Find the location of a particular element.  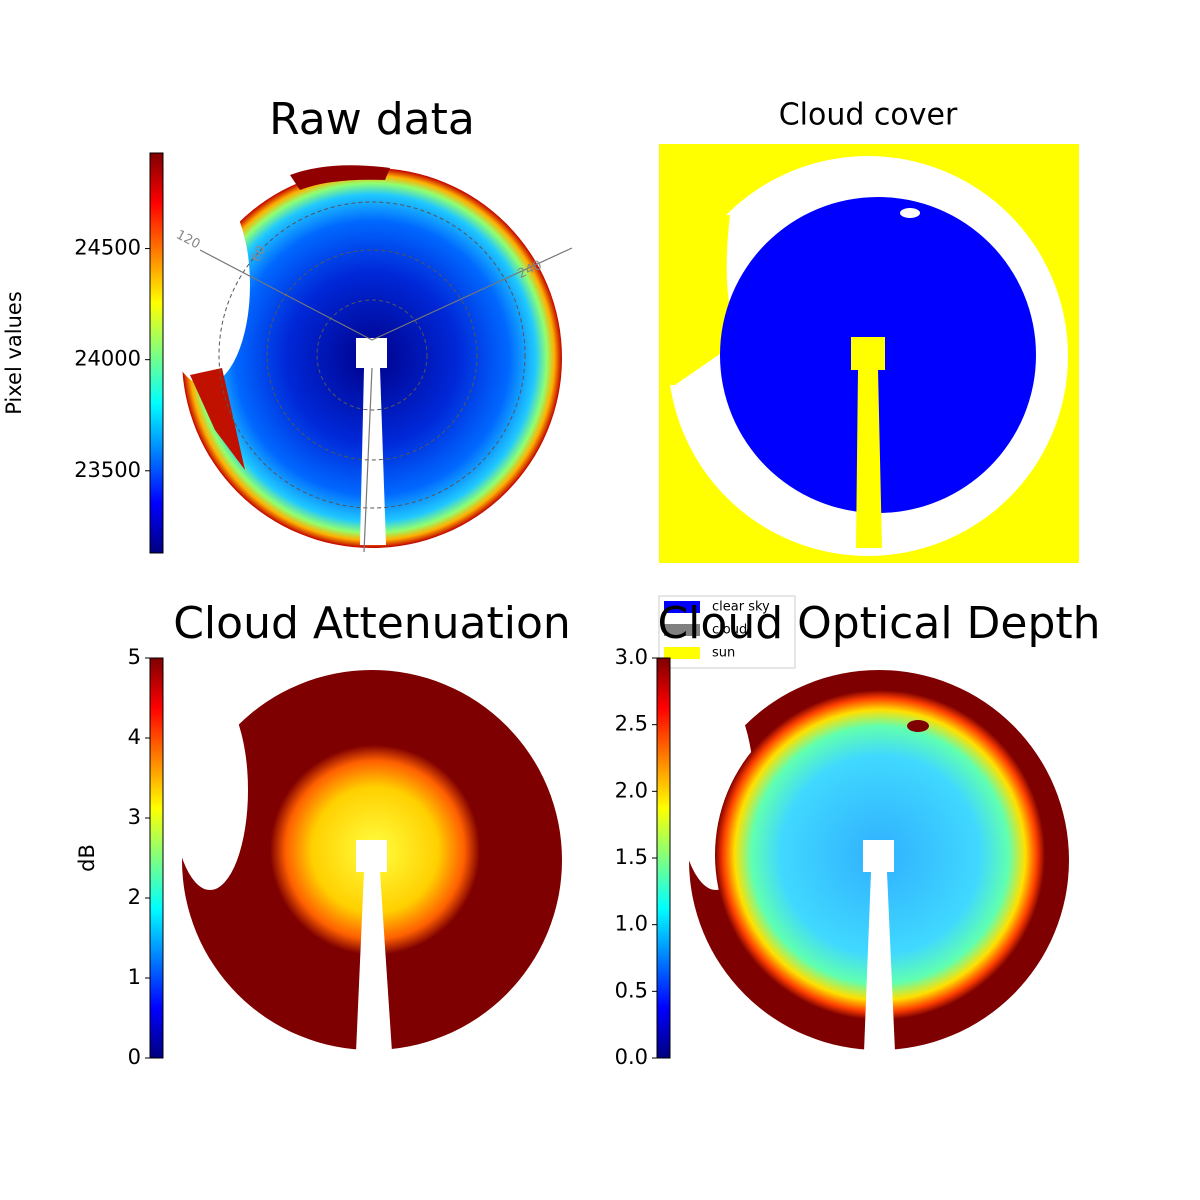

tick-label: 0.5 is located at coordinates (631, 990).